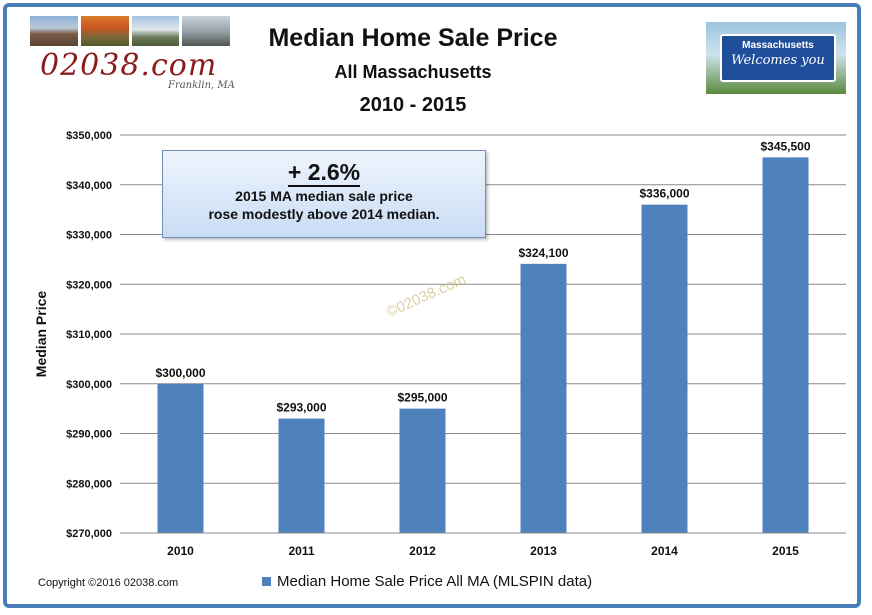 The height and width of the screenshot is (615, 872). I want to click on legend-swatch, so click(266, 581).